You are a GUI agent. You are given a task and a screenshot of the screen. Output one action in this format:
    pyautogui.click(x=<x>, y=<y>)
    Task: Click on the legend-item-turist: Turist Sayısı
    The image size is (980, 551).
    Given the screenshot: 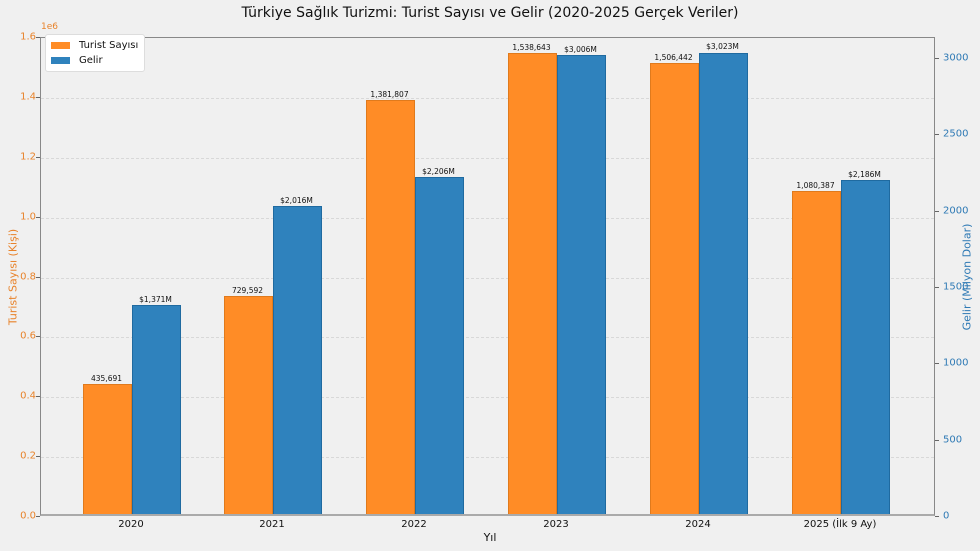 What is the action you would take?
    pyautogui.click(x=94, y=45)
    